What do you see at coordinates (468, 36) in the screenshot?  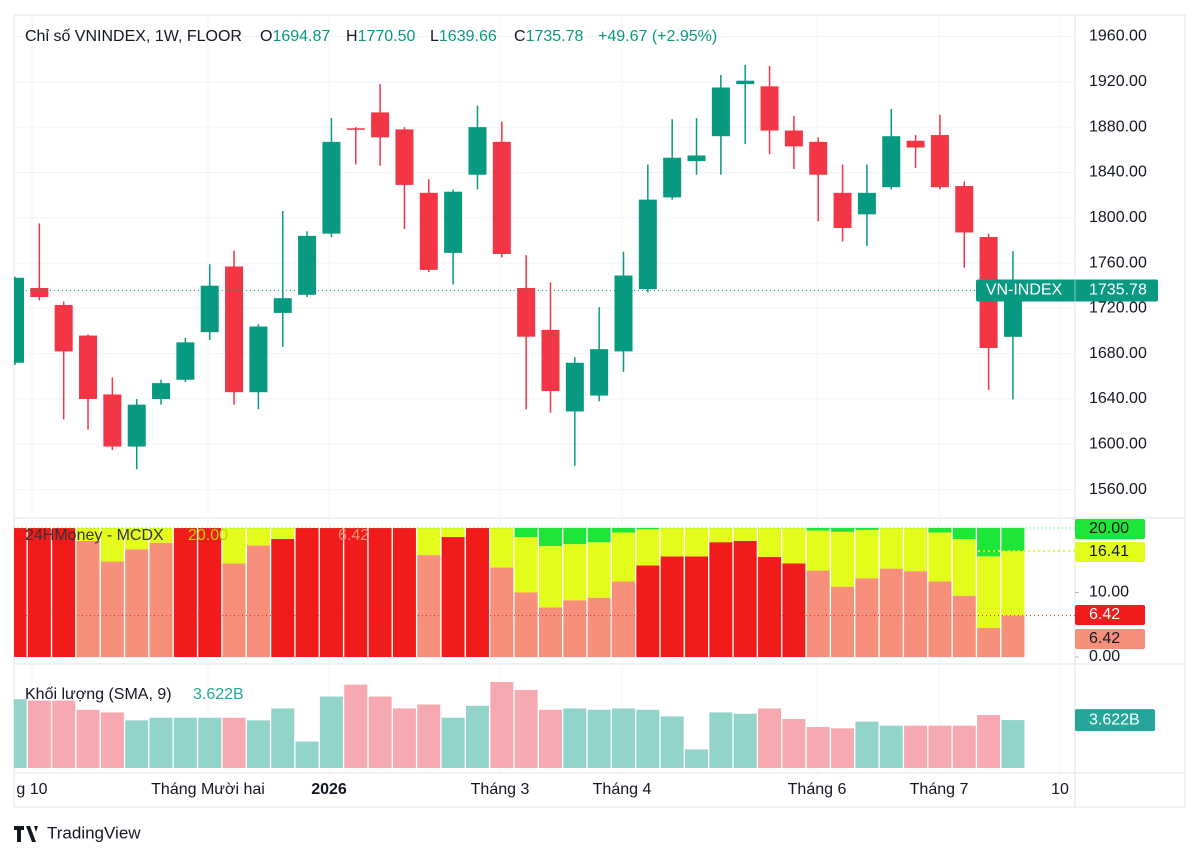 I see `ohlc-value: 1639.66` at bounding box center [468, 36].